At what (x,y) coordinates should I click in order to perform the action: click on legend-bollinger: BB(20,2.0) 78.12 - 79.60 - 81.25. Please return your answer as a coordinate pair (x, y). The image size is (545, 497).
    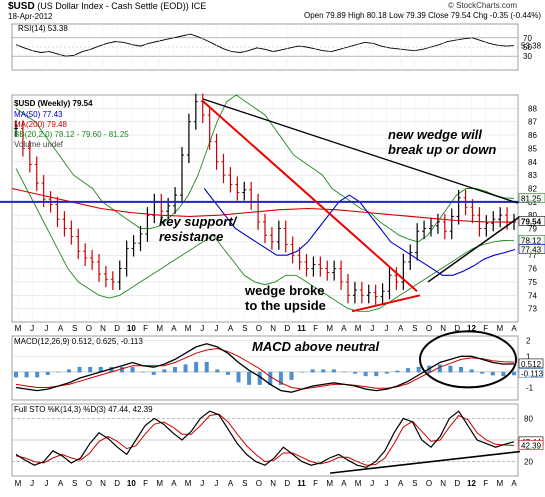
    Looking at the image, I should click on (71, 134).